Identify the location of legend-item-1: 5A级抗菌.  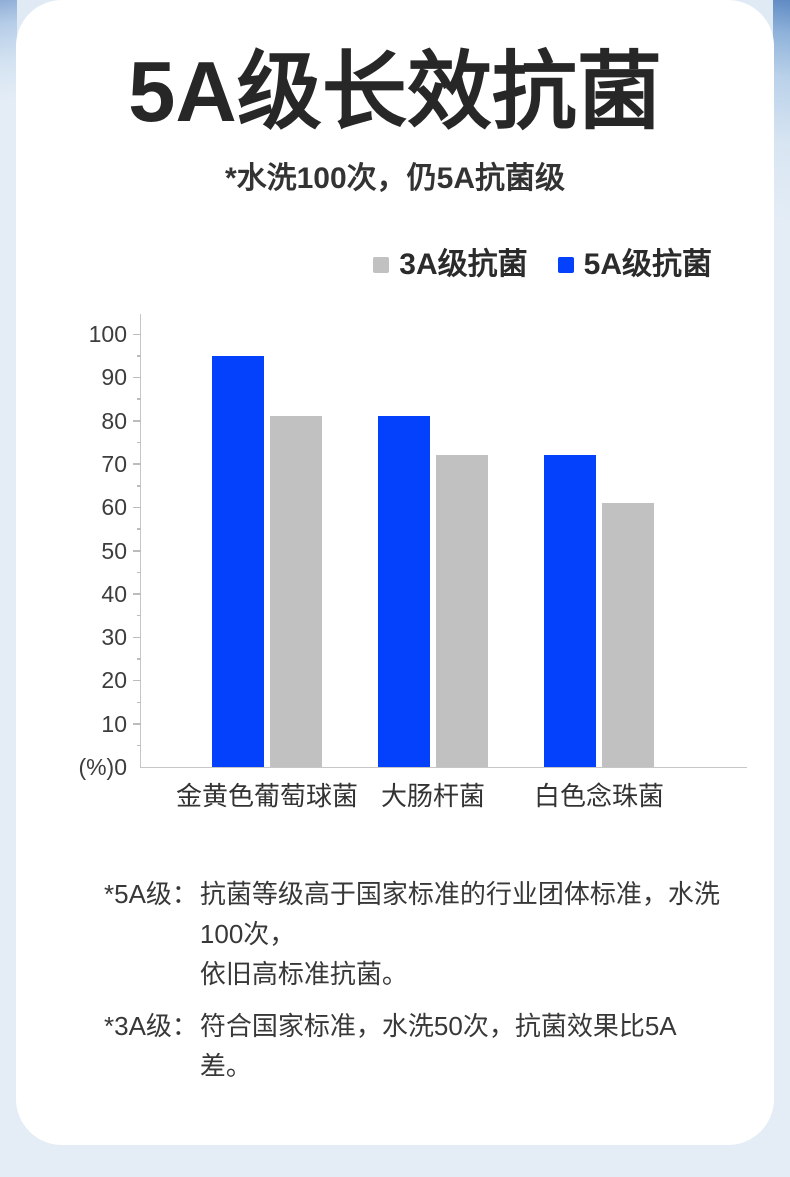
(634, 264).